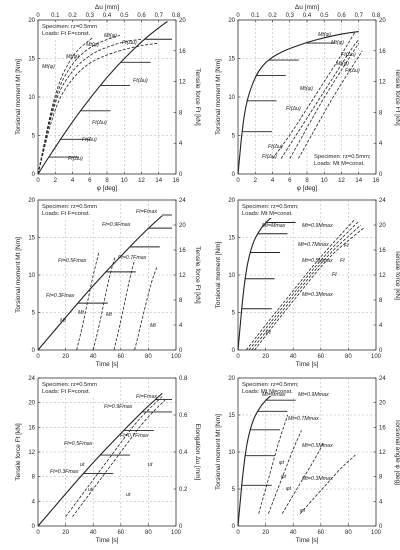 This screenshot has width=400, height=550. Describe the element at coordinates (317, 479) in the screenshot. I see `curve-label: Mt=0.3Mmax` at that location.